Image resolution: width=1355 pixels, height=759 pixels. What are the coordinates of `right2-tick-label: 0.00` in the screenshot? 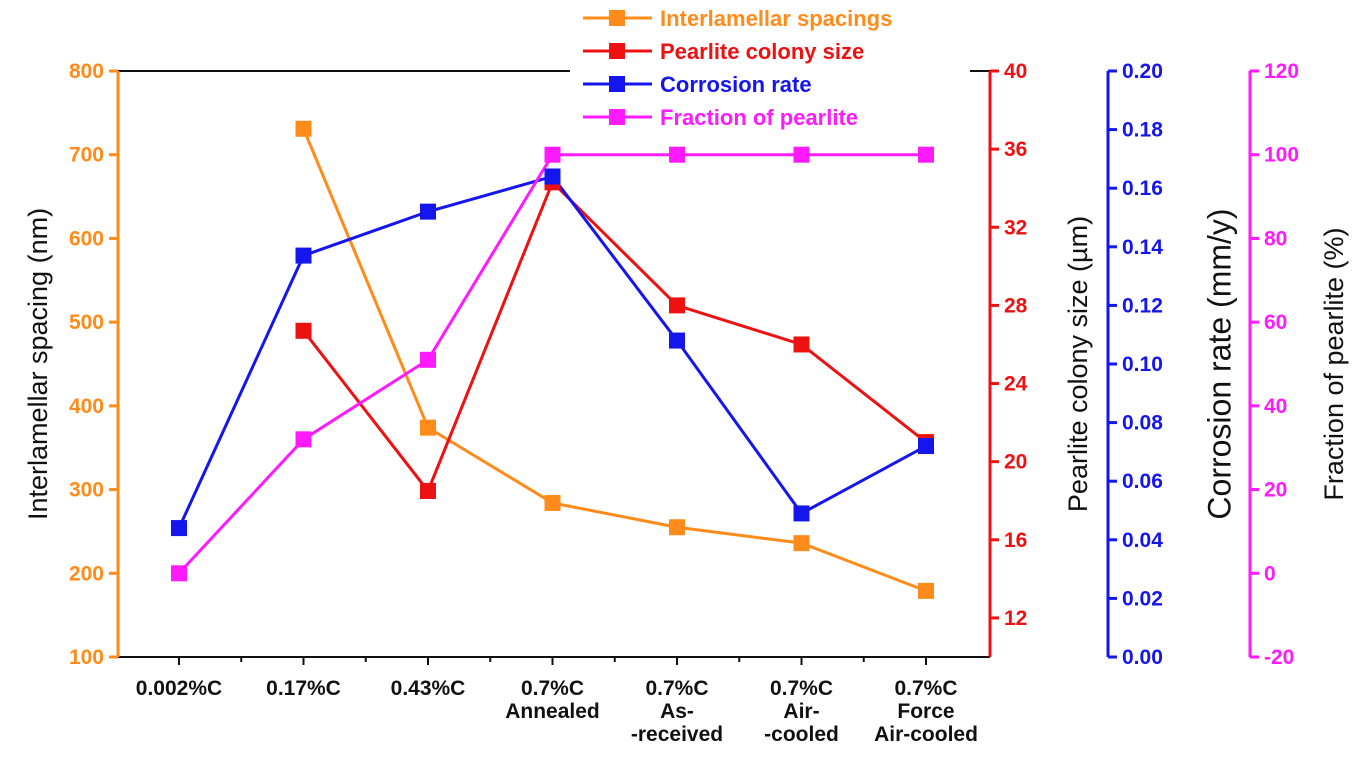 It's located at (1142, 657).